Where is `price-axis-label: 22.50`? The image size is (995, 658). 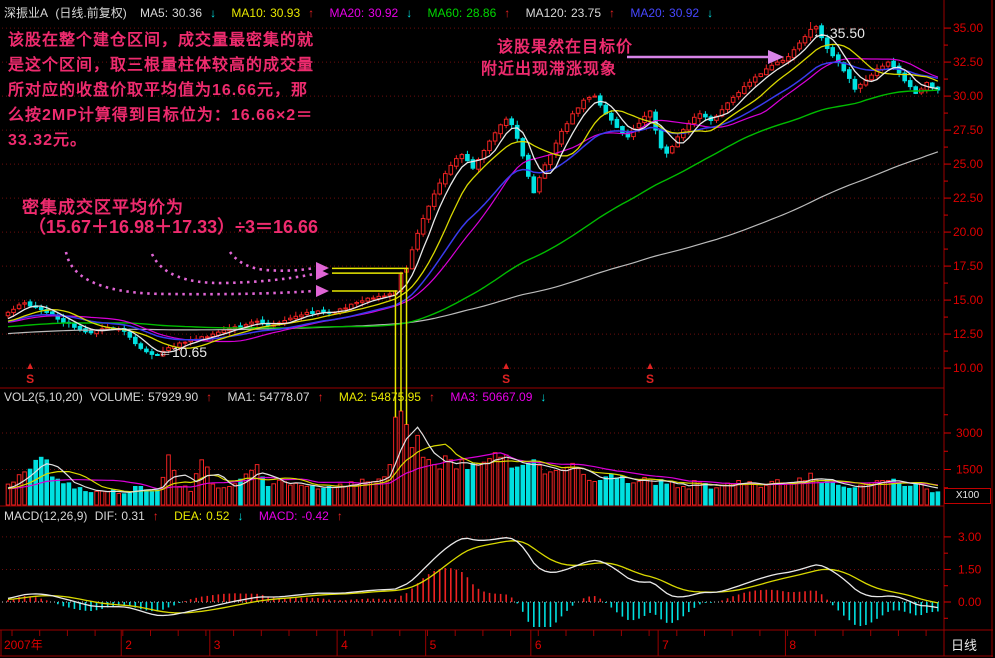
price-axis-label: 22.50 is located at coordinates (968, 198).